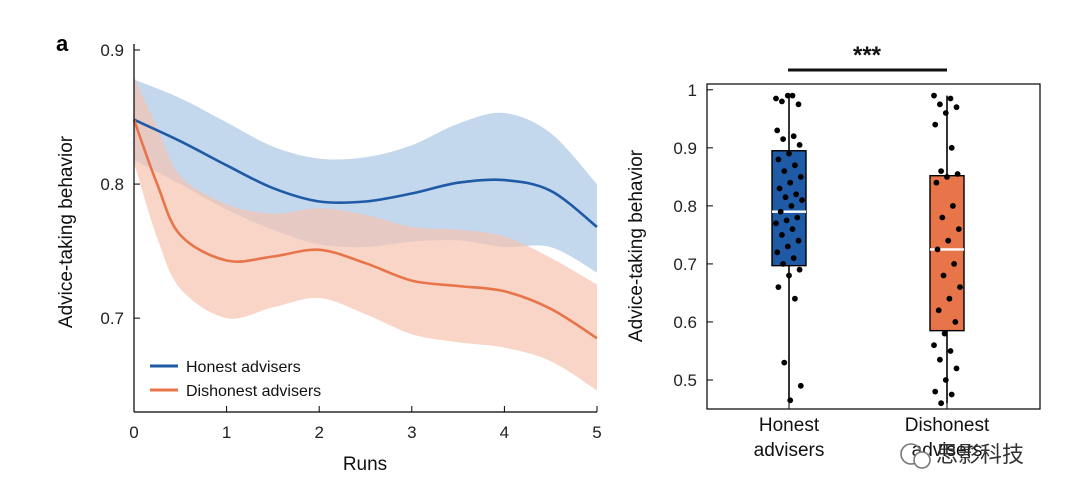 This screenshot has height=499, width=1080. Describe the element at coordinates (243, 367) in the screenshot. I see `legend-label-honest: Honest advisers` at that location.